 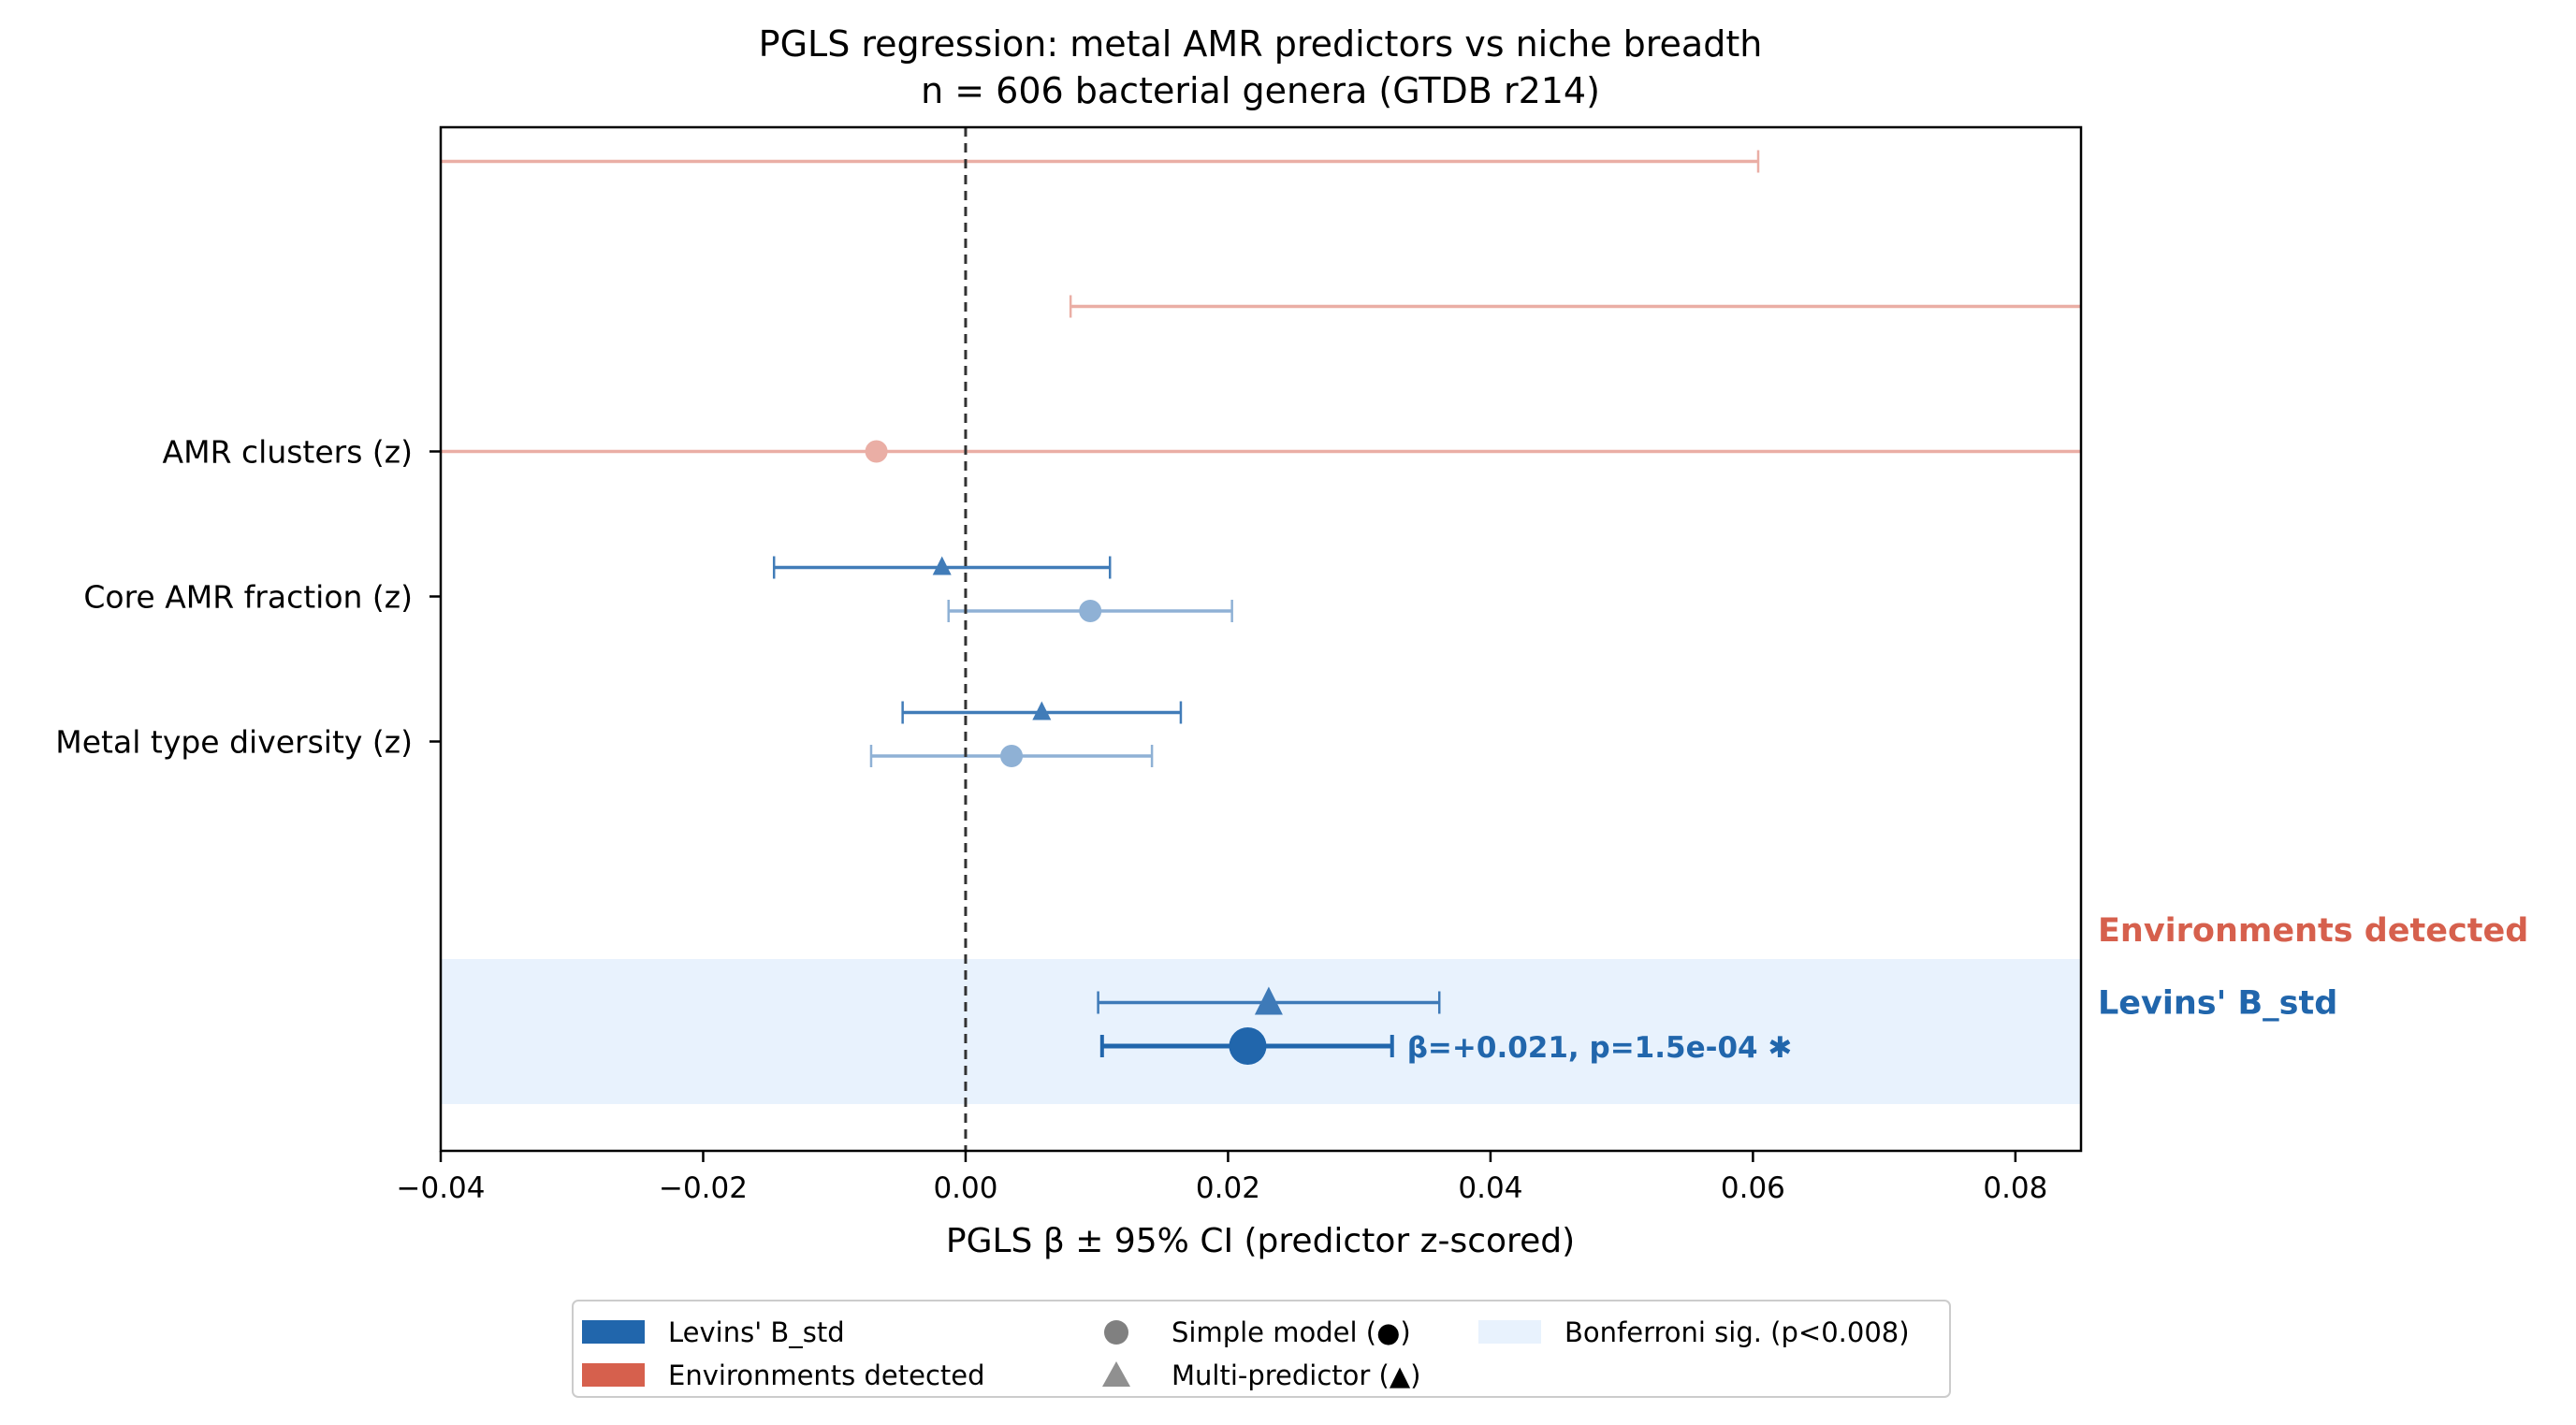 What do you see at coordinates (2313, 968) in the screenshot?
I see `right-labels: Environments detected Levins' B_std` at bounding box center [2313, 968].